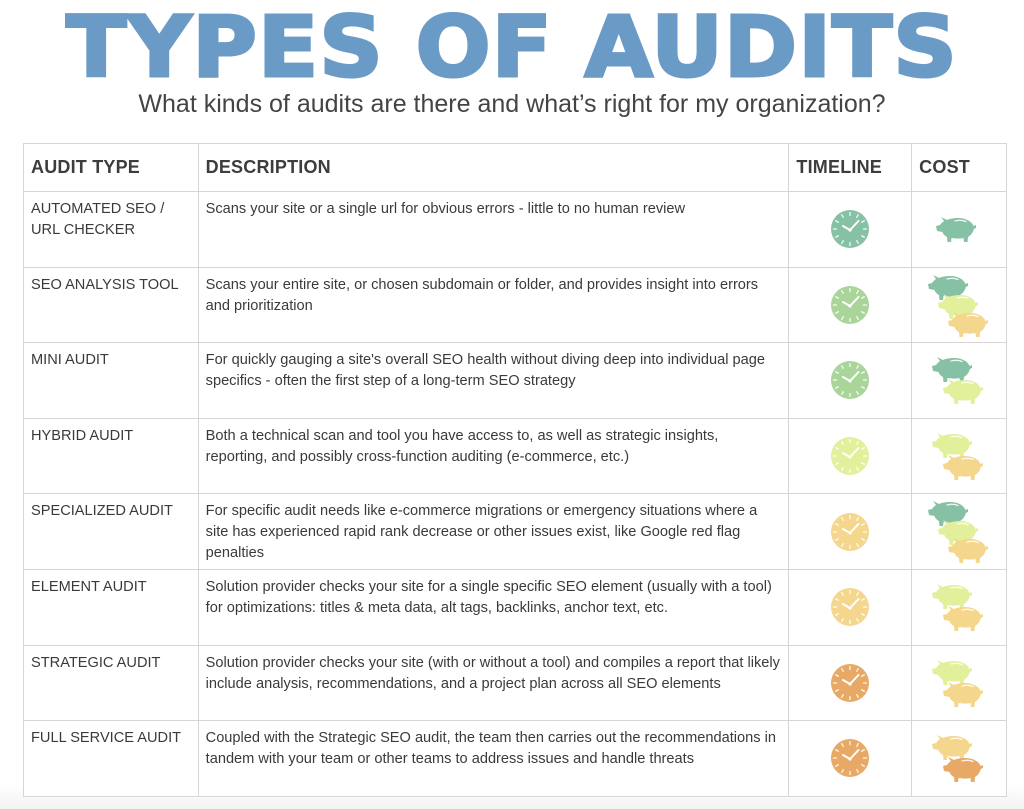 The image size is (1024, 809). Describe the element at coordinates (89, 586) in the screenshot. I see `audit-type-cell: ELEMENT AUDIT` at that location.